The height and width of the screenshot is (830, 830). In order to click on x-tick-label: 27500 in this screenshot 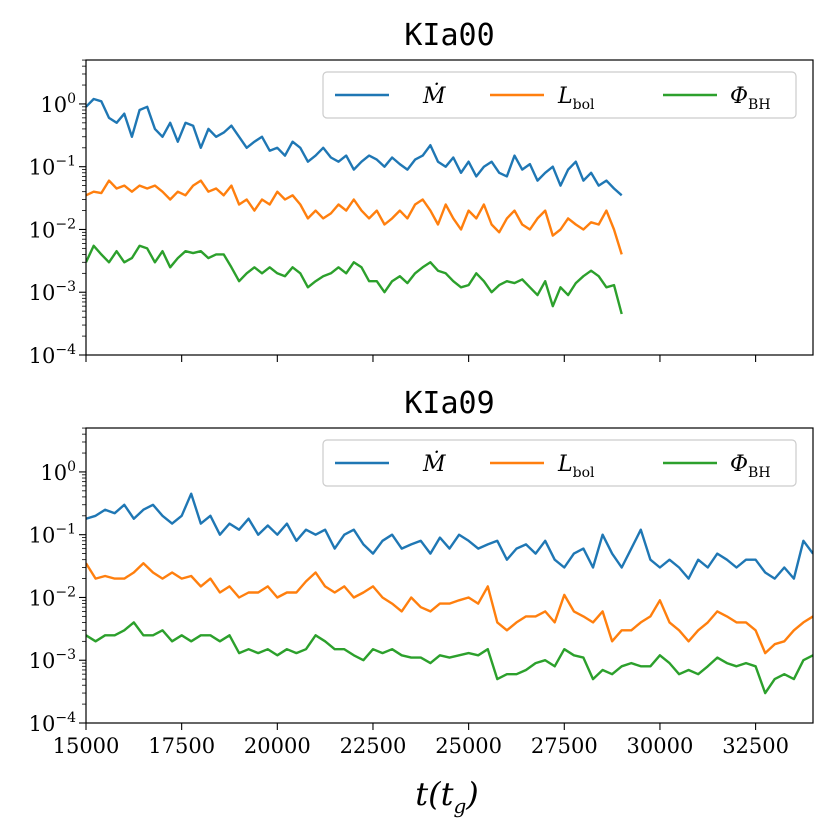, I will do `click(564, 746)`.